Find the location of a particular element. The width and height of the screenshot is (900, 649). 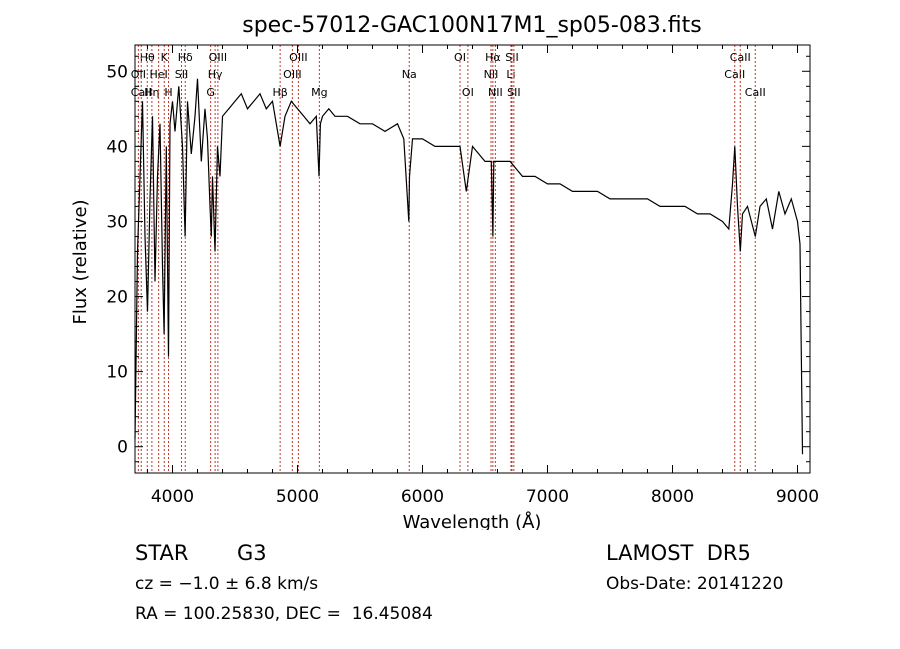

spectral-line-label: K is located at coordinates (165, 57).